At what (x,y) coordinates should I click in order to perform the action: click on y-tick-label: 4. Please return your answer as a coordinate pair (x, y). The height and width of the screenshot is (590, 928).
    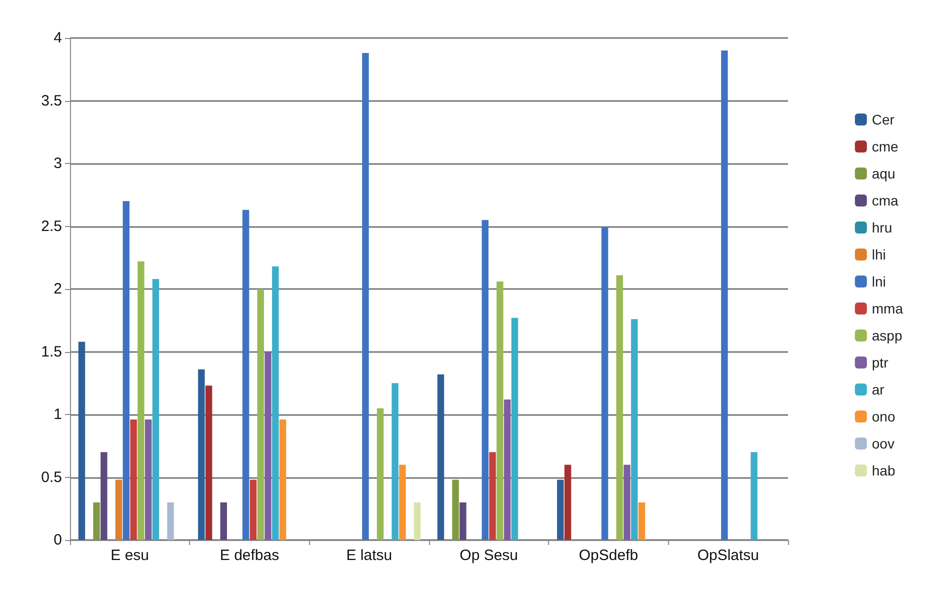
    Looking at the image, I should click on (58, 38).